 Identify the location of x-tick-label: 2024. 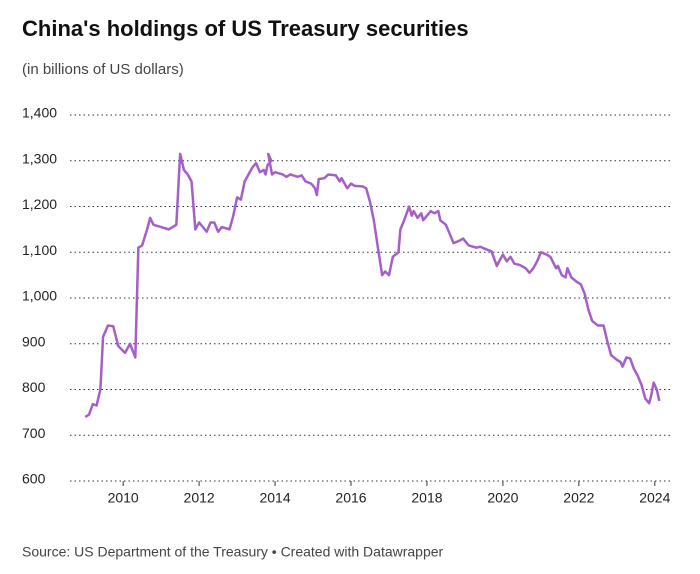
(654, 498).